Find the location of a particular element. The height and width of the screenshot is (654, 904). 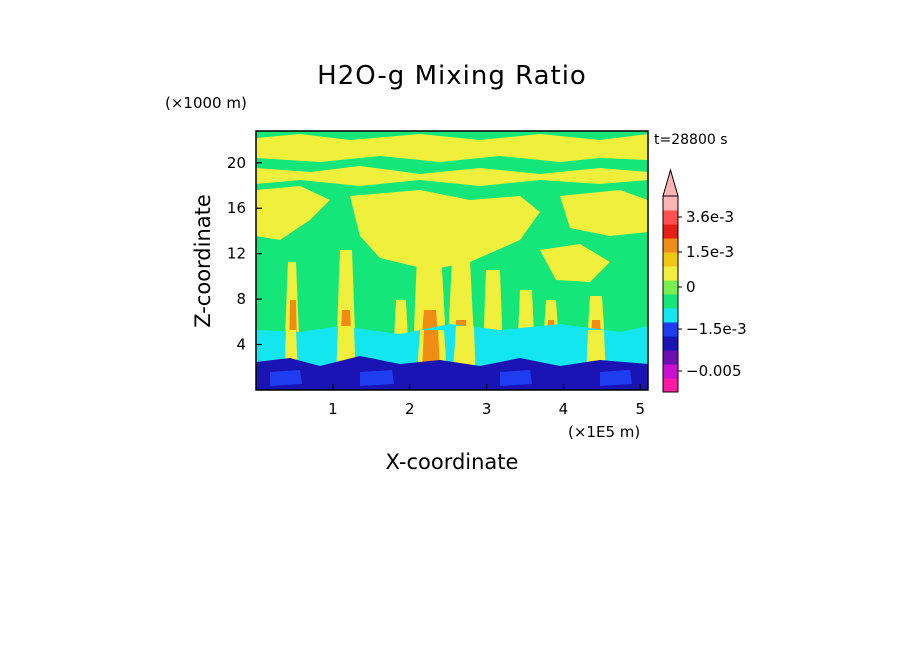

y-tick-label: 8 is located at coordinates (241, 299).